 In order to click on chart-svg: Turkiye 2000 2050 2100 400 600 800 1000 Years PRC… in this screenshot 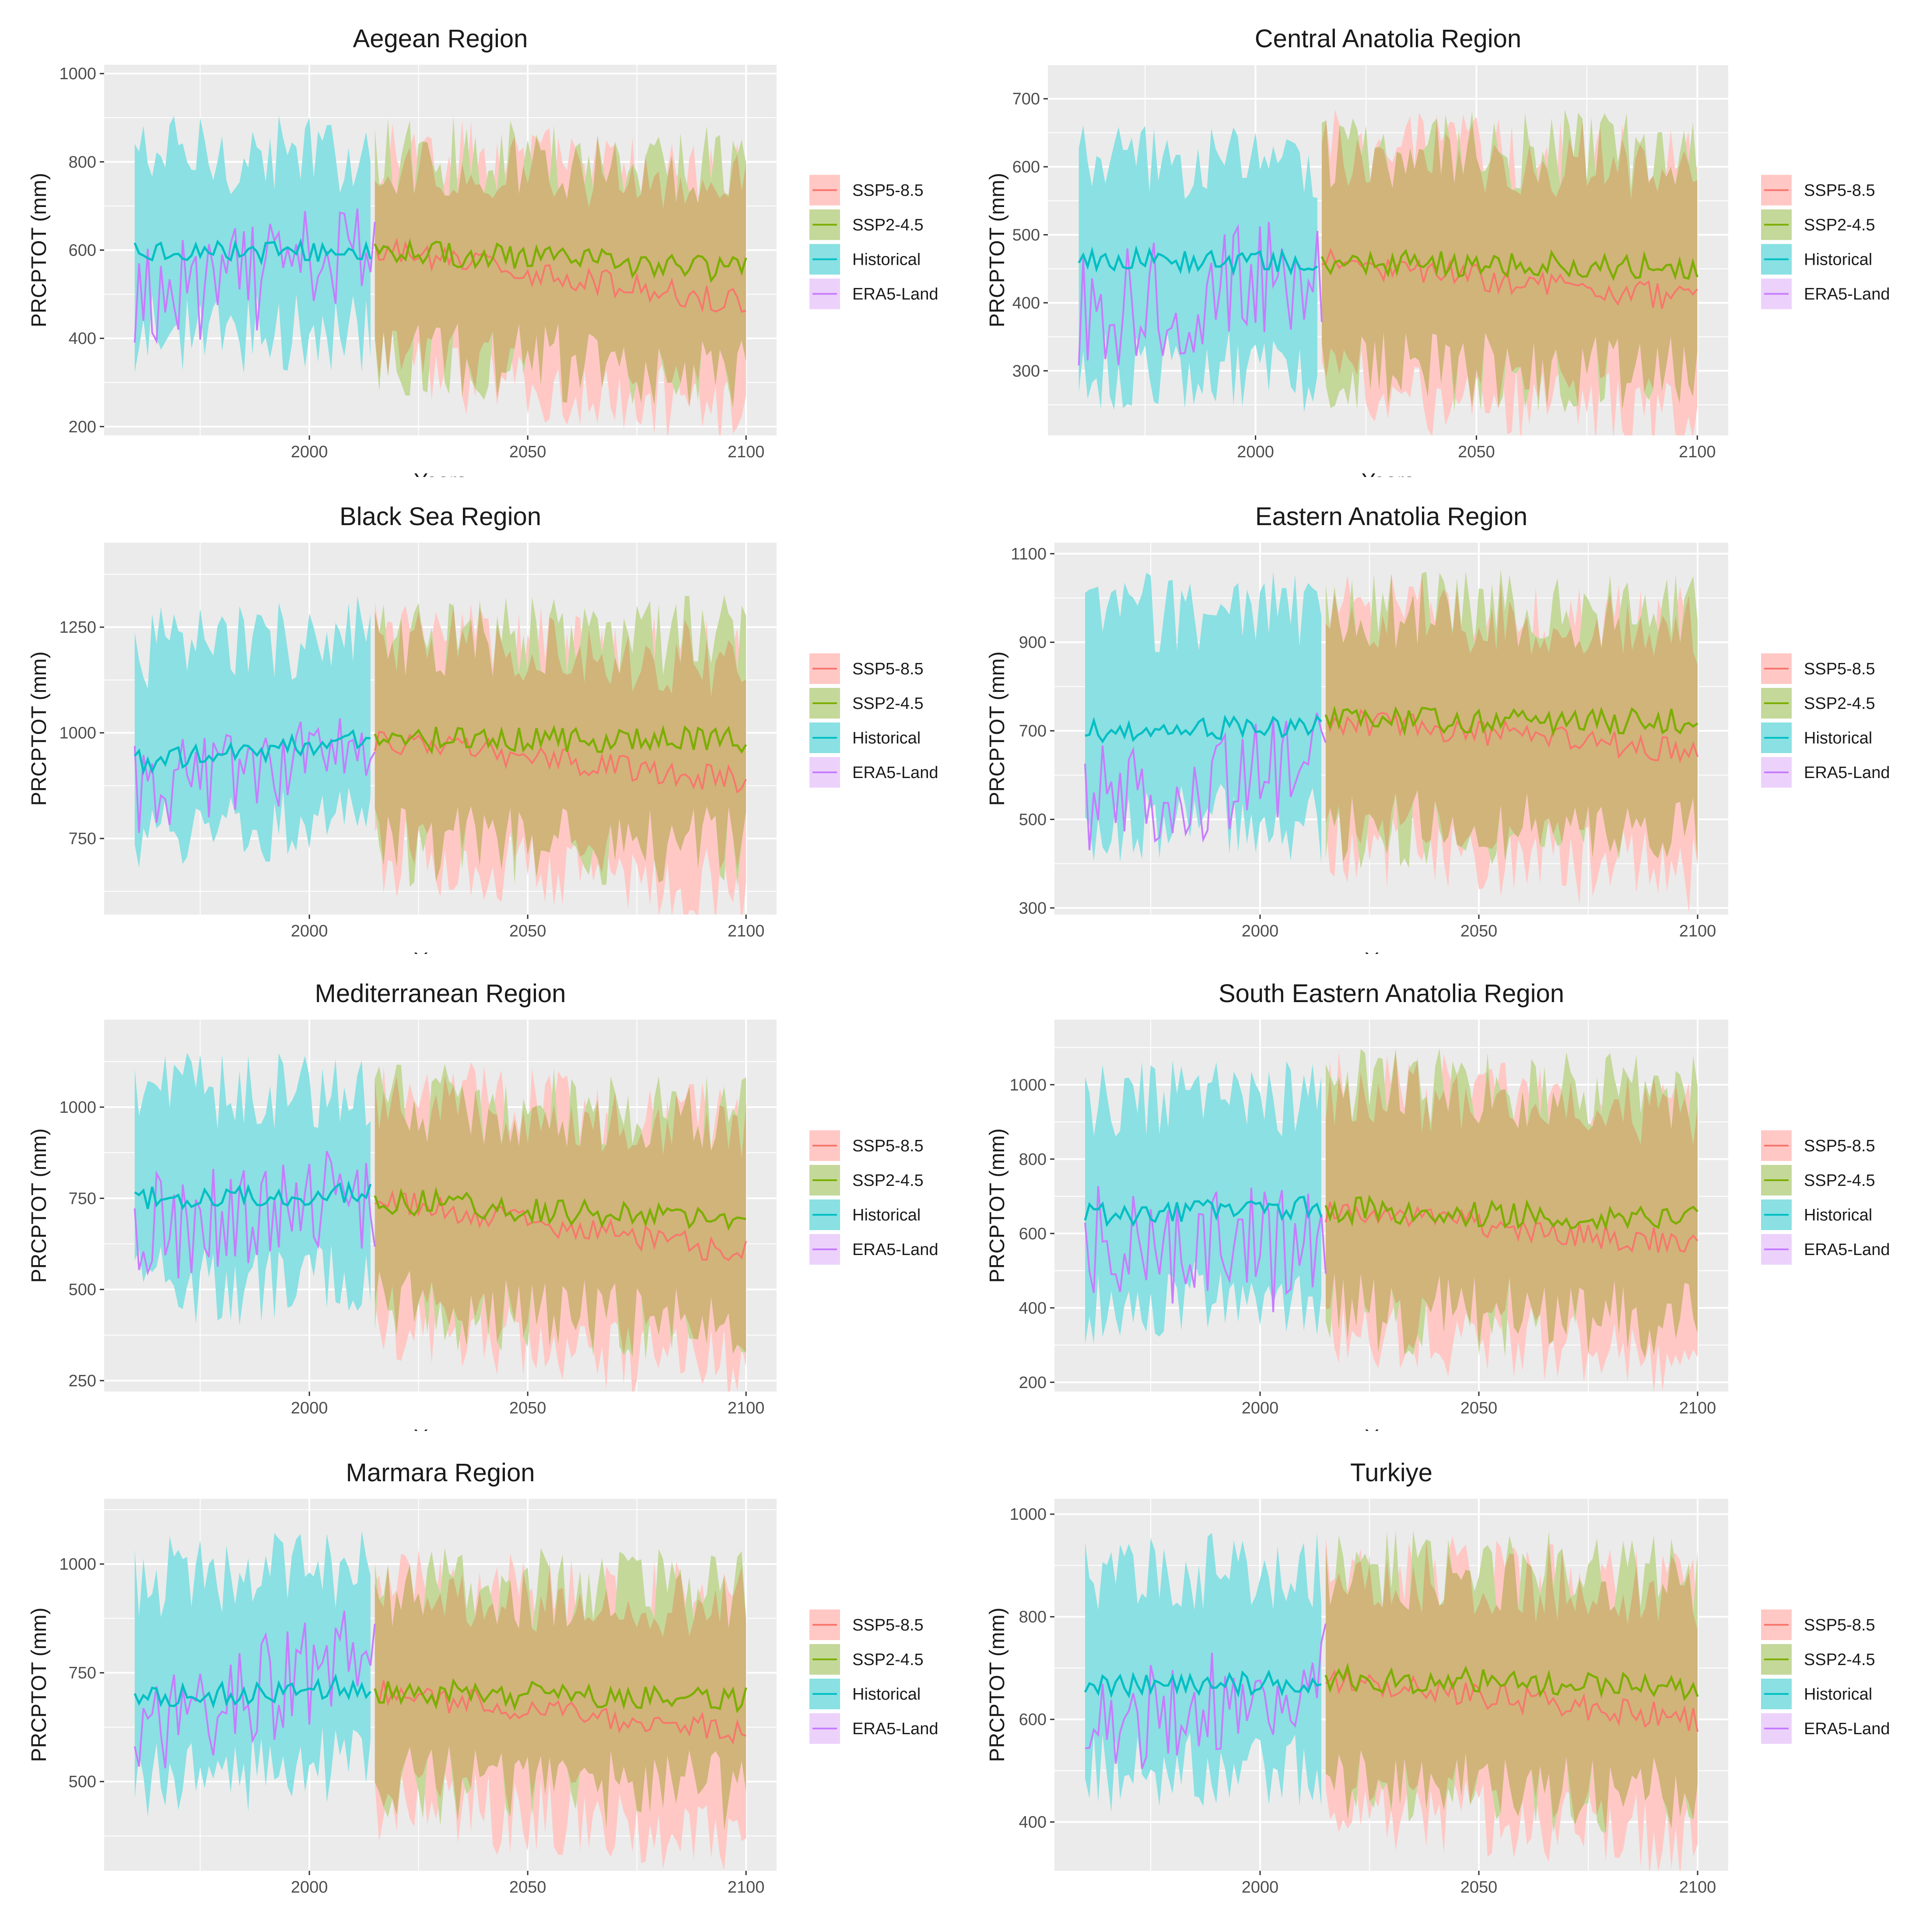, I will do `click(1438, 1683)`.